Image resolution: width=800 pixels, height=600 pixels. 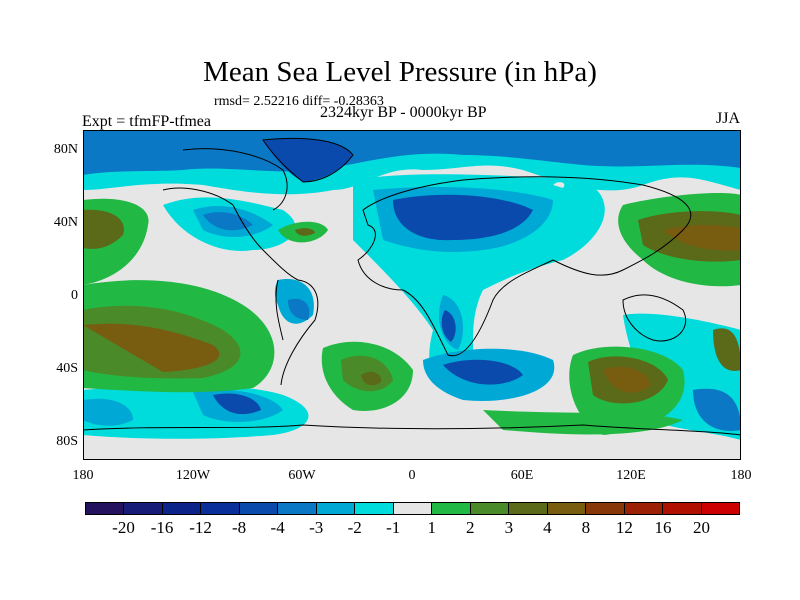 What do you see at coordinates (509, 527) in the screenshot?
I see `colorbar-label: 3` at bounding box center [509, 527].